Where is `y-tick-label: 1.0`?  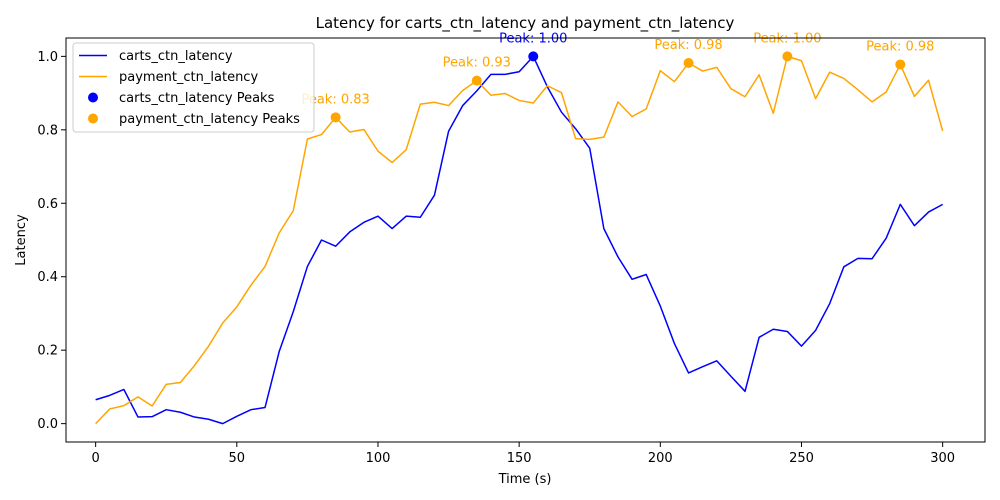 y-tick-label: 1.0 is located at coordinates (47, 57).